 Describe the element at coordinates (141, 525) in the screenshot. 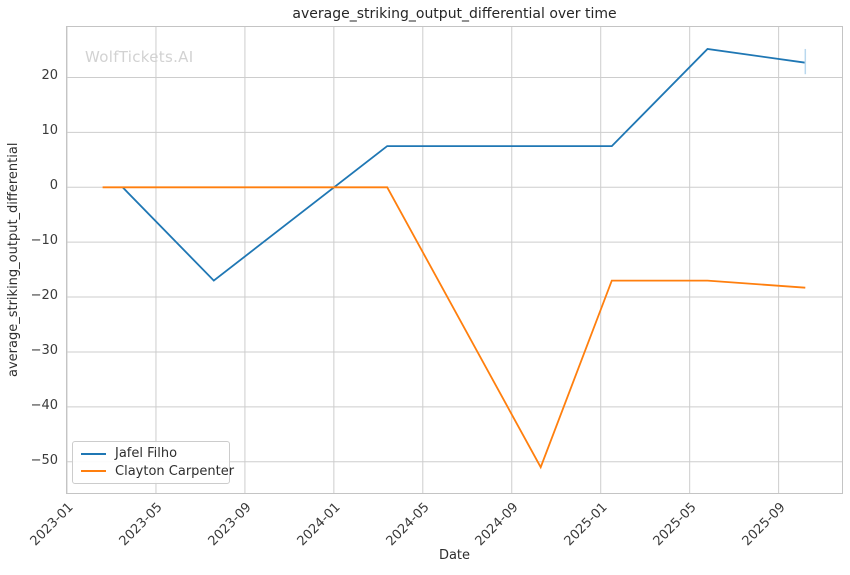

I see `x-tick-label: 2023-05` at that location.